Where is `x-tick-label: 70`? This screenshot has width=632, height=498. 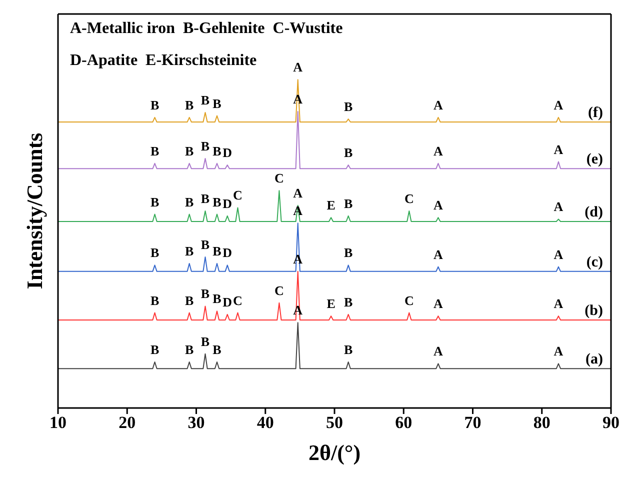 x-tick-label: 70 is located at coordinates (473, 422).